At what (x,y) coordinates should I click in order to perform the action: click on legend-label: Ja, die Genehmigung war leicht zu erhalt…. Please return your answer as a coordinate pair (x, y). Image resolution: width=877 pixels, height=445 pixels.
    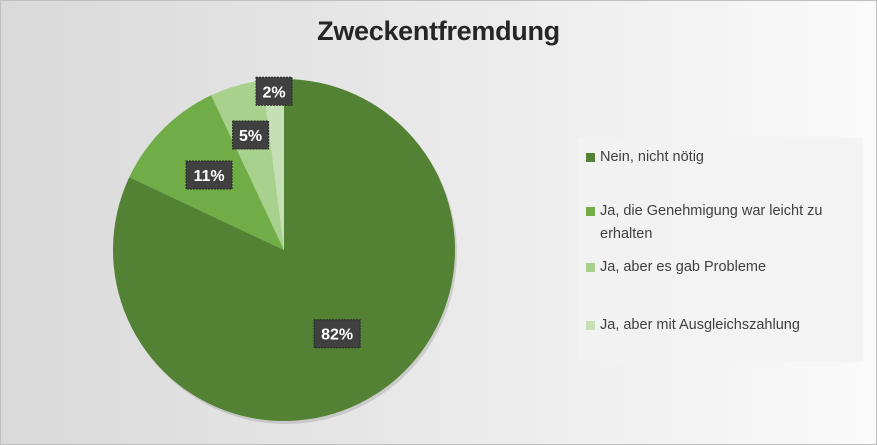
    Looking at the image, I should click on (711, 222).